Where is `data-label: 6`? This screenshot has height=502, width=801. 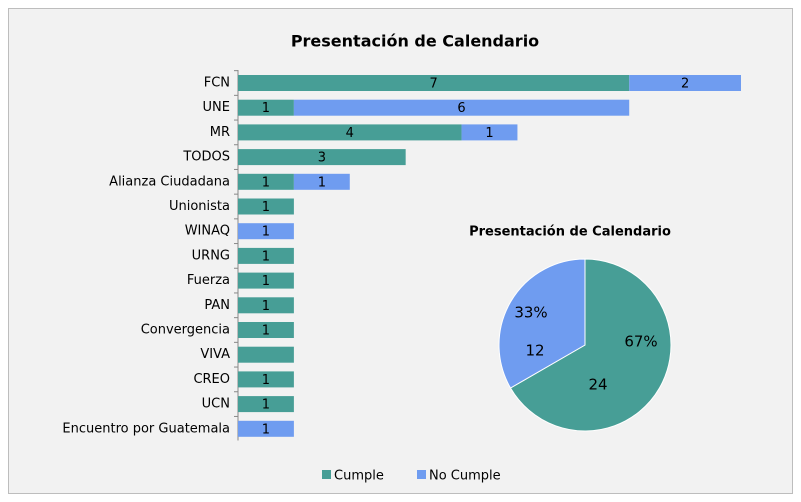 data-label: 6 is located at coordinates (461, 108).